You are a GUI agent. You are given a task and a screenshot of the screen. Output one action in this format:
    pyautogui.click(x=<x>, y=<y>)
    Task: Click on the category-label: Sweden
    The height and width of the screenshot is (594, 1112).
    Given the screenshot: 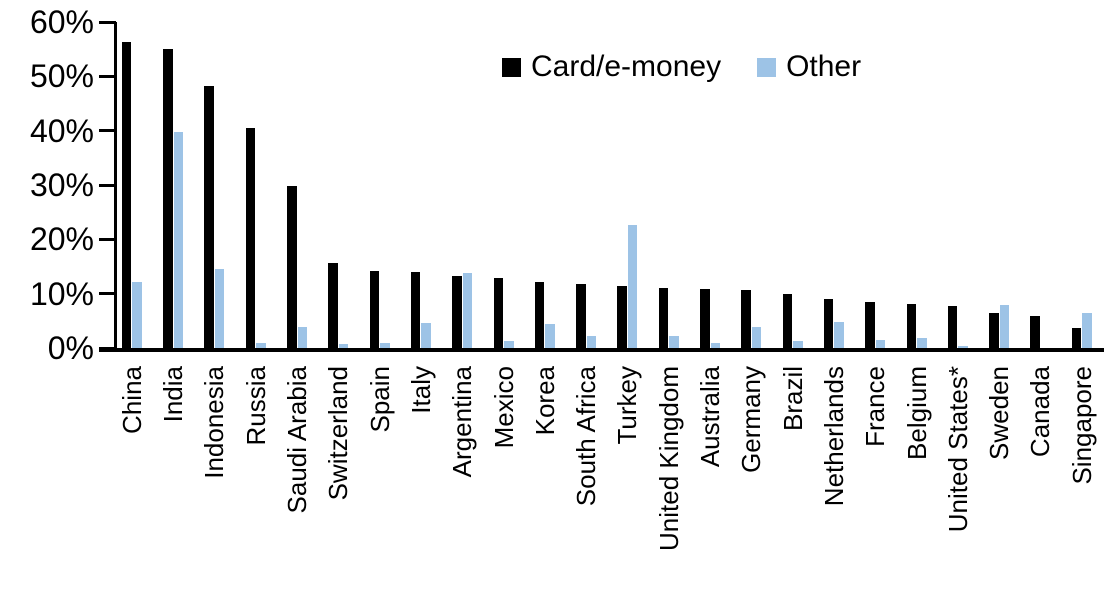 What is the action you would take?
    pyautogui.click(x=999, y=413)
    